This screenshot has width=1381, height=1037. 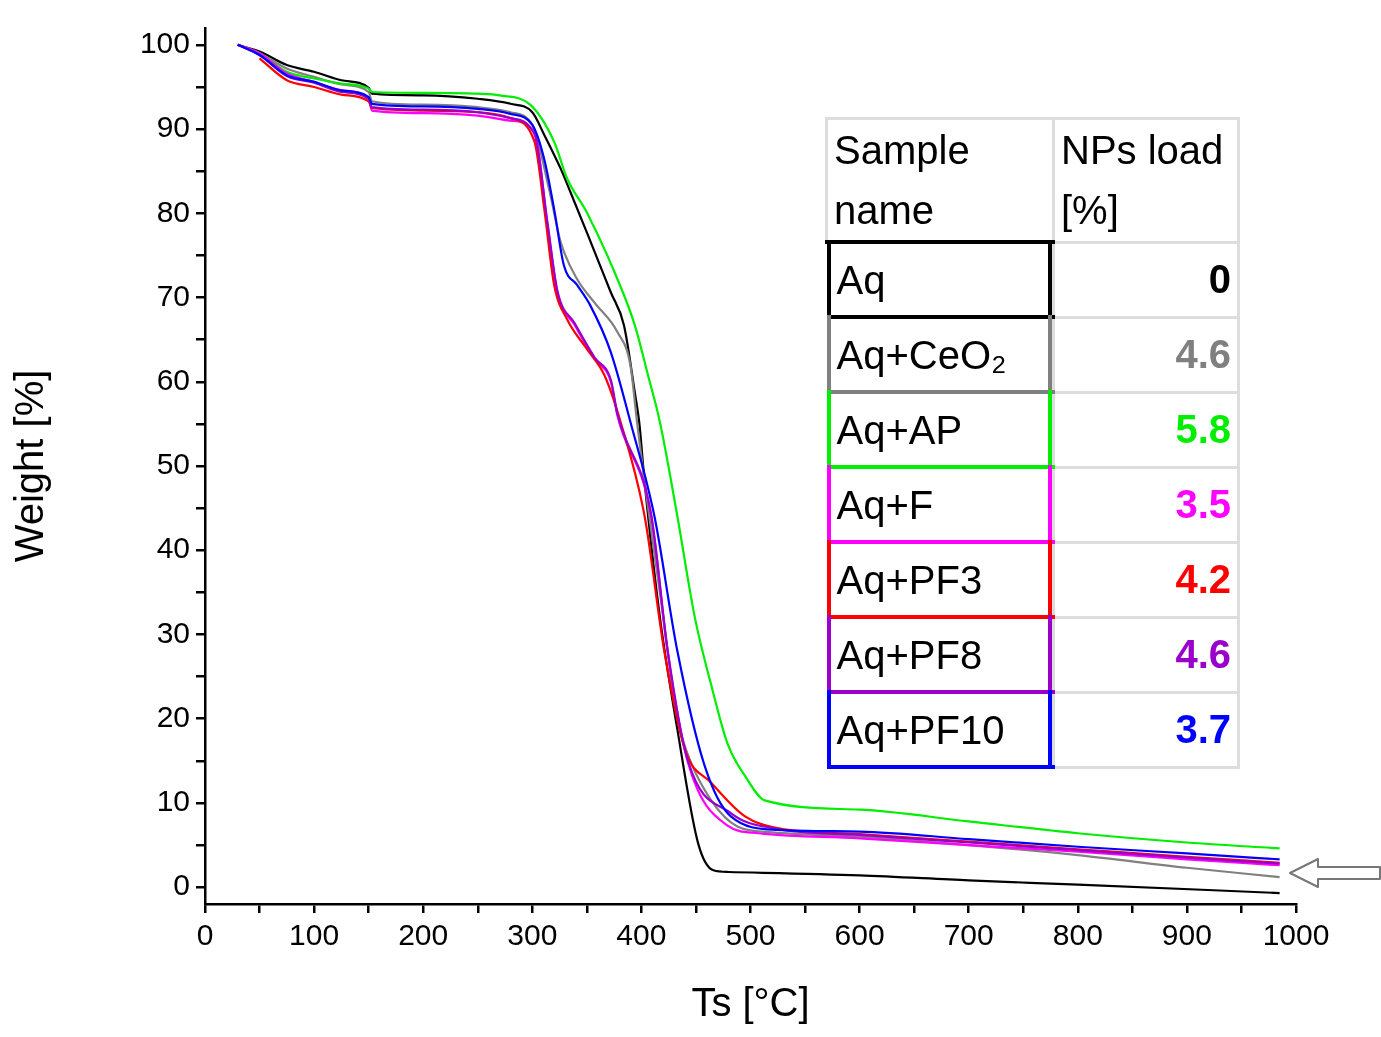 What do you see at coordinates (181, 885) in the screenshot?
I see `y-tick-label: 0` at bounding box center [181, 885].